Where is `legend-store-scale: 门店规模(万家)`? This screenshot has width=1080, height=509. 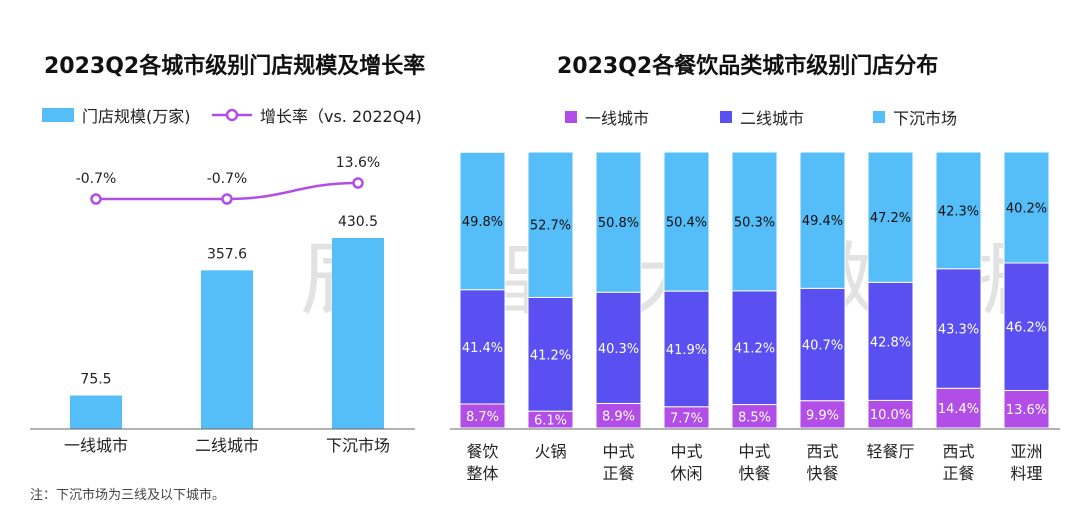 legend-store-scale: 门店规模(万家) is located at coordinates (116, 115).